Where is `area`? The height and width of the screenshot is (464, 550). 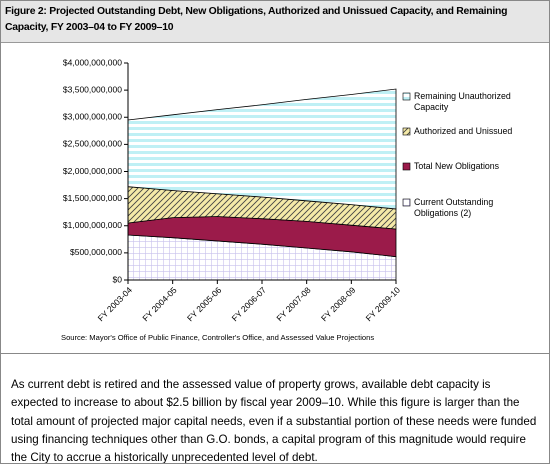 area is located at coordinates (262, 149).